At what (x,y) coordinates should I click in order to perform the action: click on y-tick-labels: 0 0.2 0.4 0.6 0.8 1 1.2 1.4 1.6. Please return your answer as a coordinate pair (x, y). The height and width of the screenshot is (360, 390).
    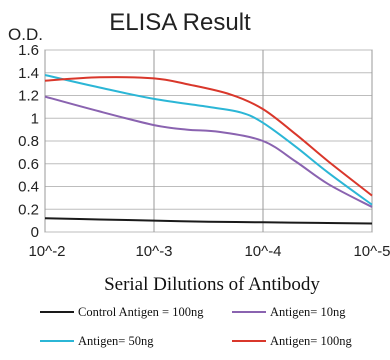
    Looking at the image, I should click on (28, 141).